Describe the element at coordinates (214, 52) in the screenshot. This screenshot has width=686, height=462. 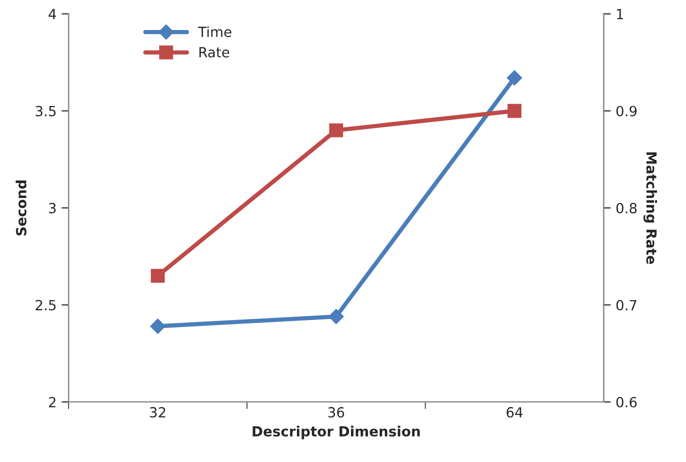
I see `legend-label: Rate` at that location.